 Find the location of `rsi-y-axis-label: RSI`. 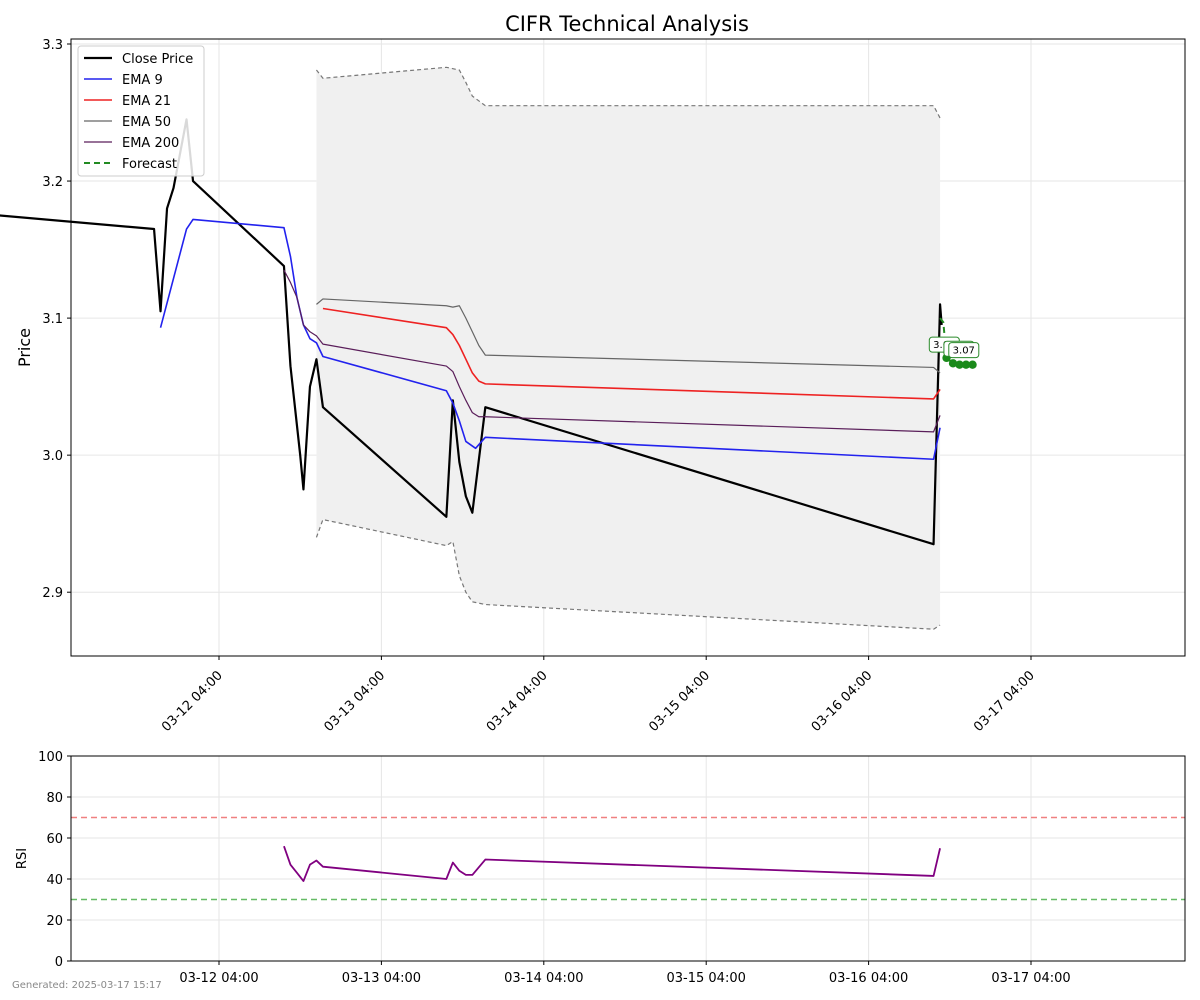

rsi-y-axis-label: RSI is located at coordinates (22, 858).